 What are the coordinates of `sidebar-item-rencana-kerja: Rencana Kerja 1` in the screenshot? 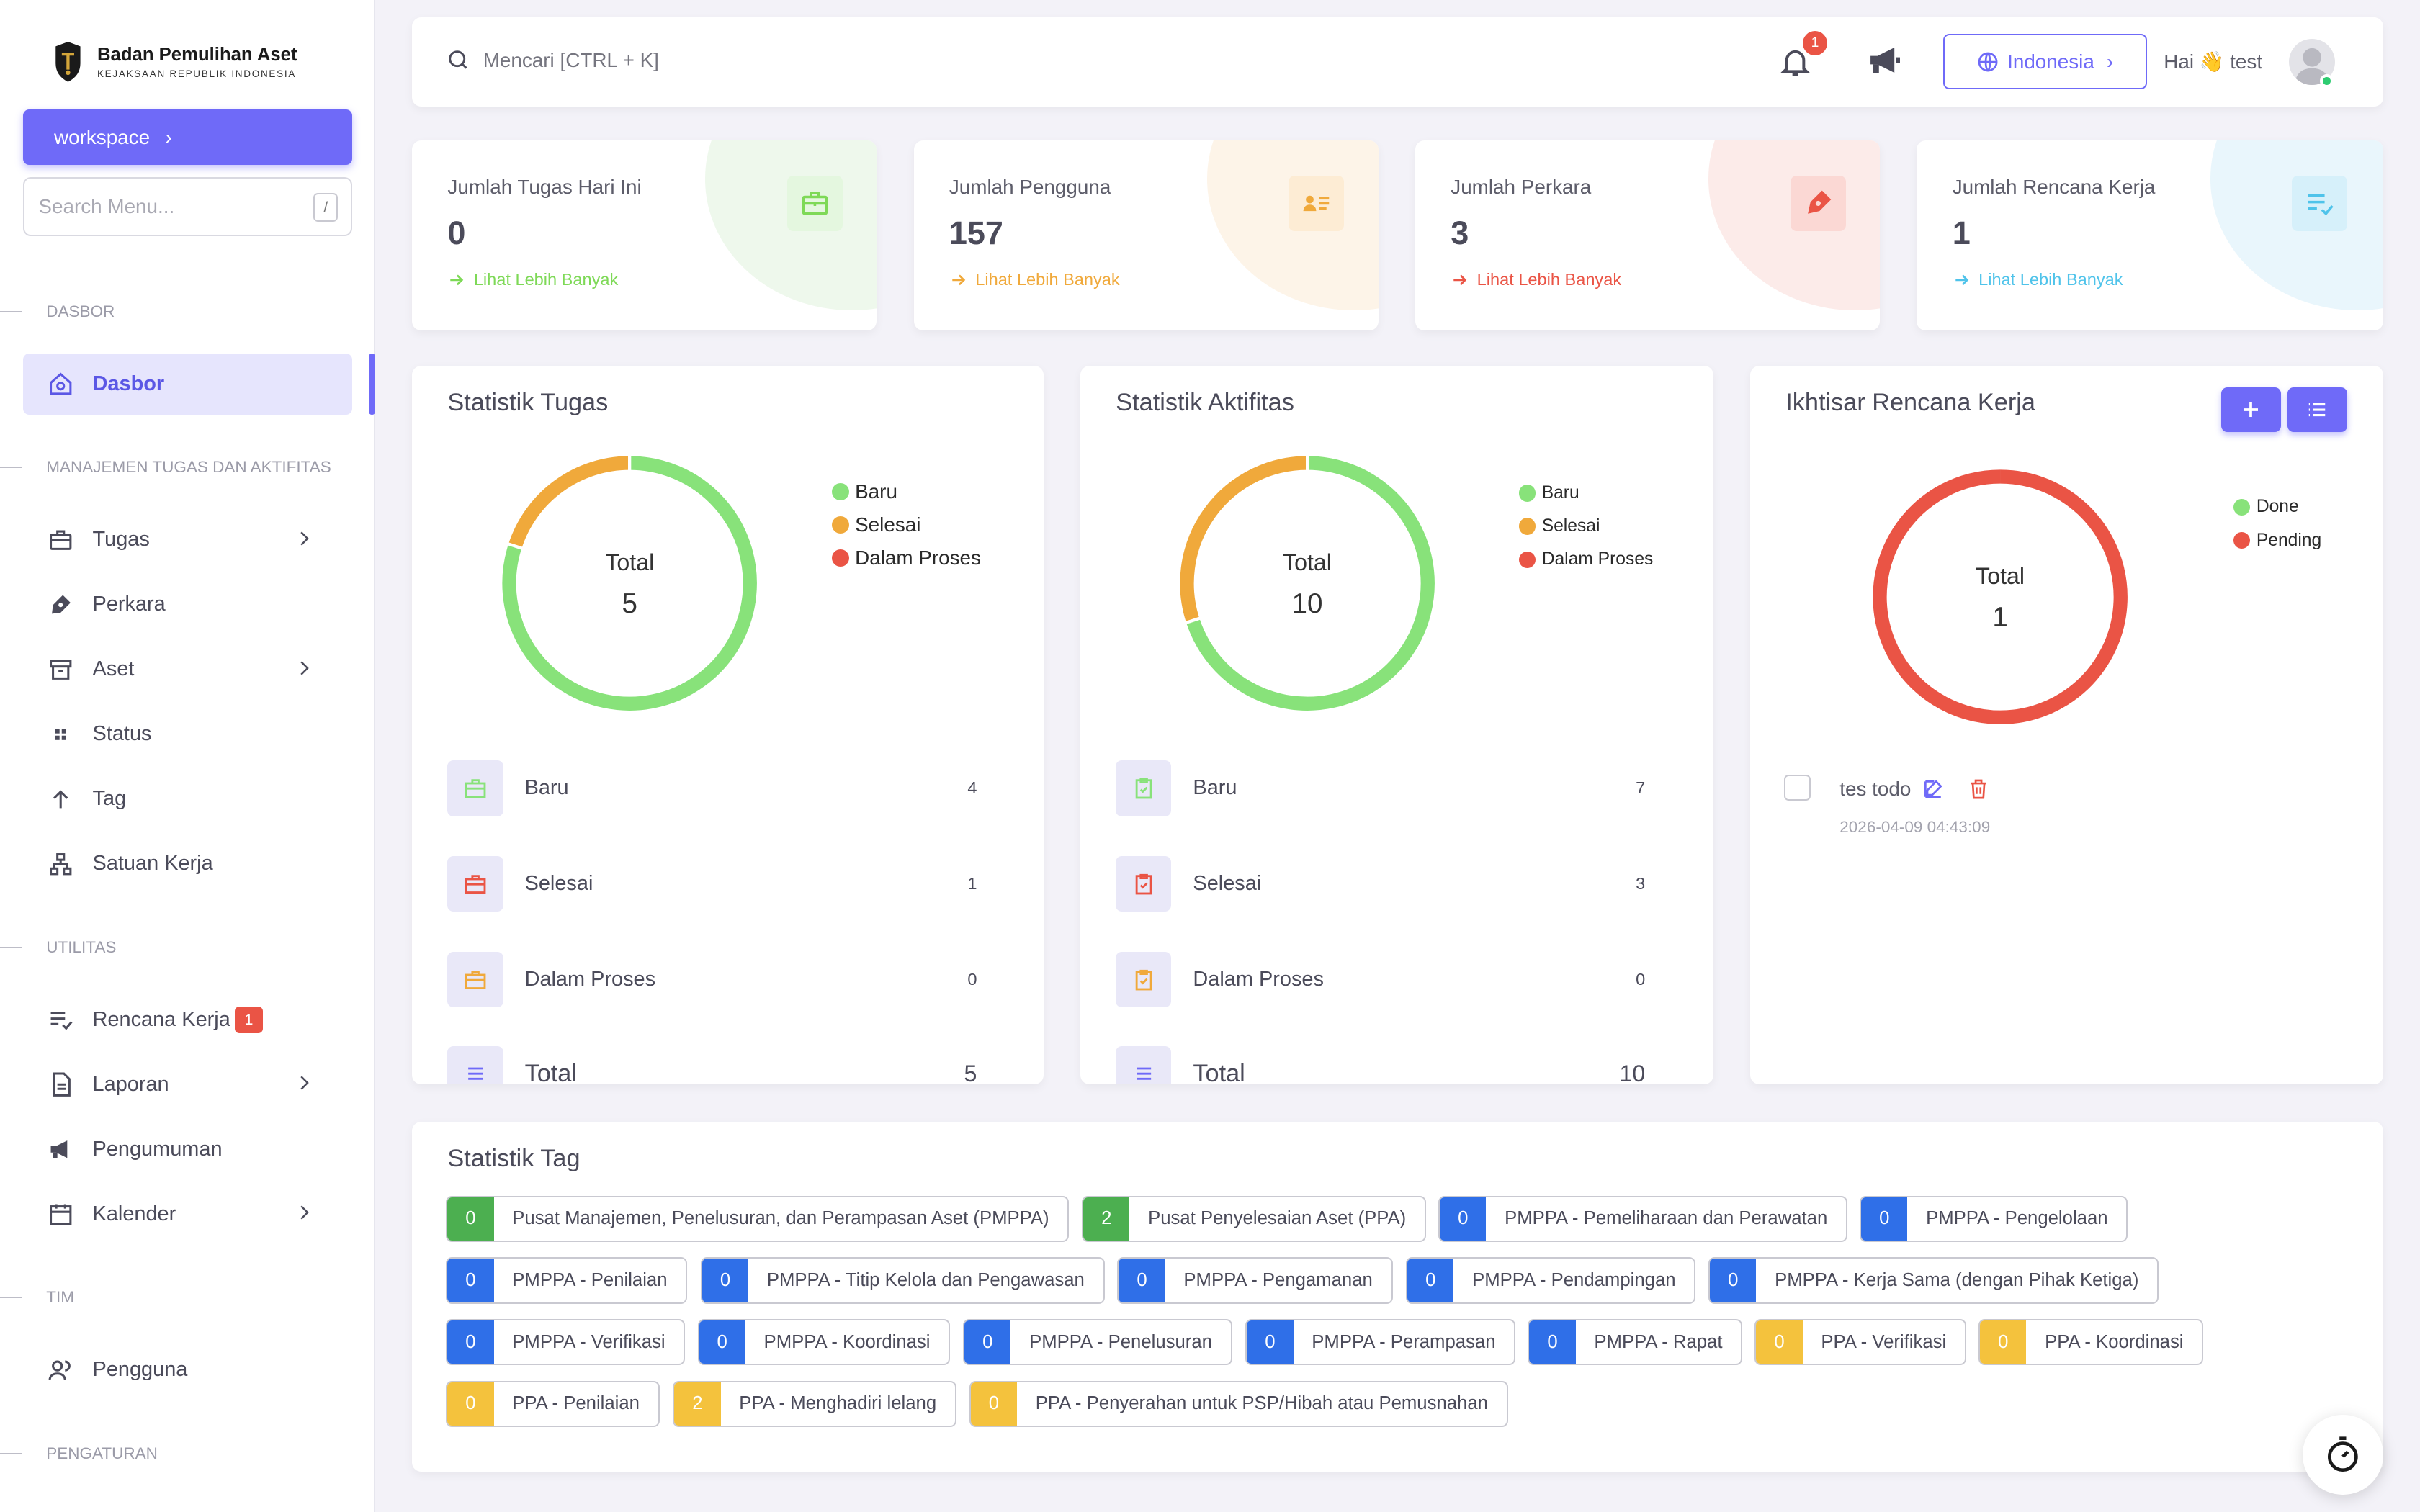 It's located at (187, 1020).